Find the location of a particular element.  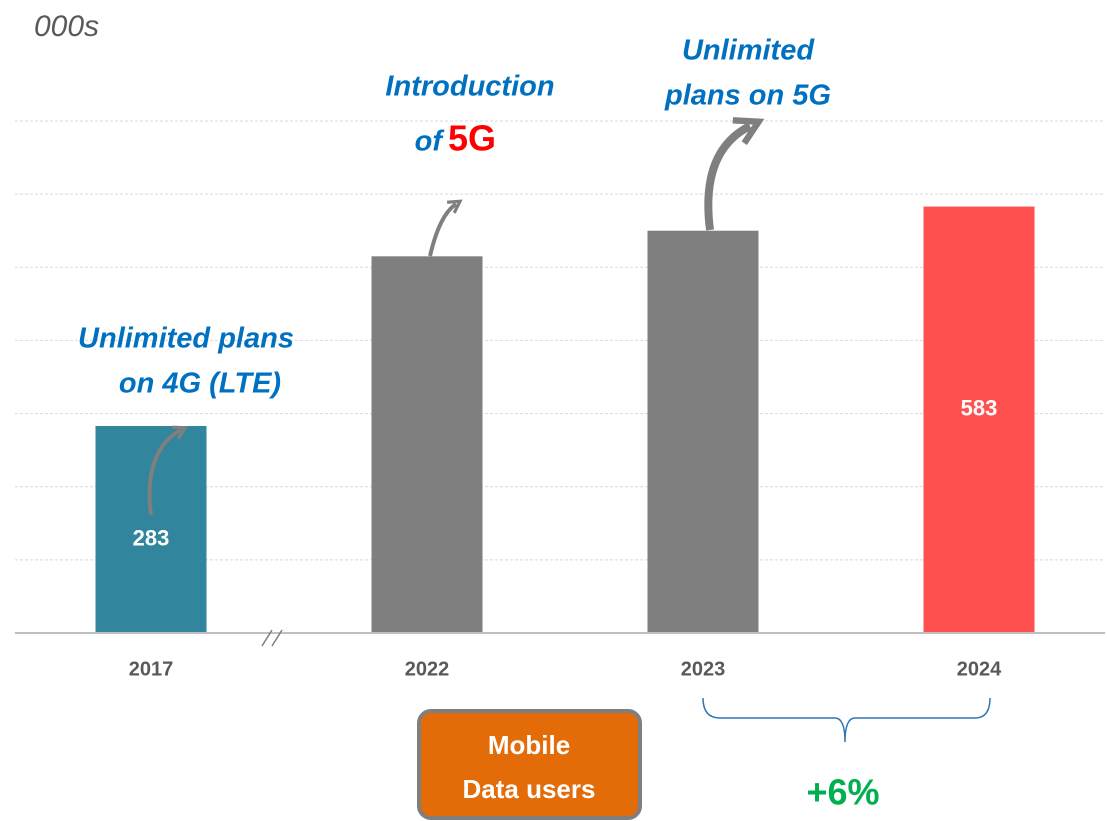

axis-break is located at coordinates (272, 638).